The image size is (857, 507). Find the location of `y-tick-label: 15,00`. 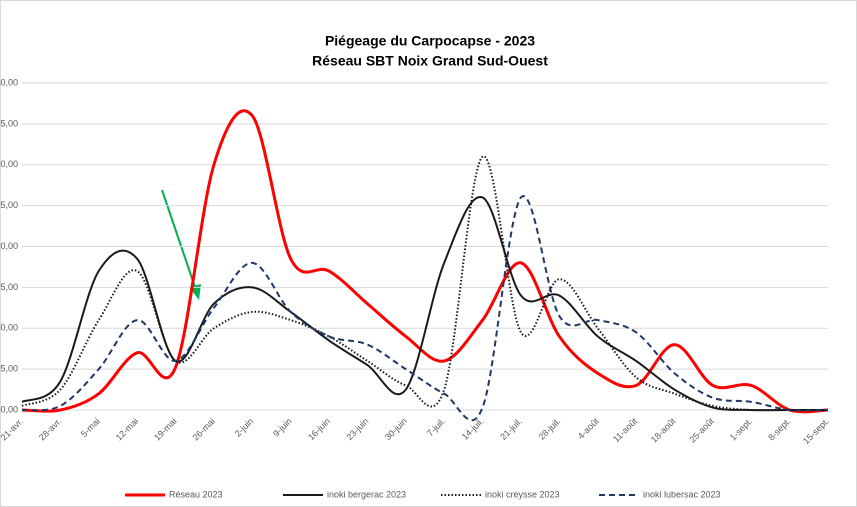

y-tick-label: 15,00 is located at coordinates (9, 287).